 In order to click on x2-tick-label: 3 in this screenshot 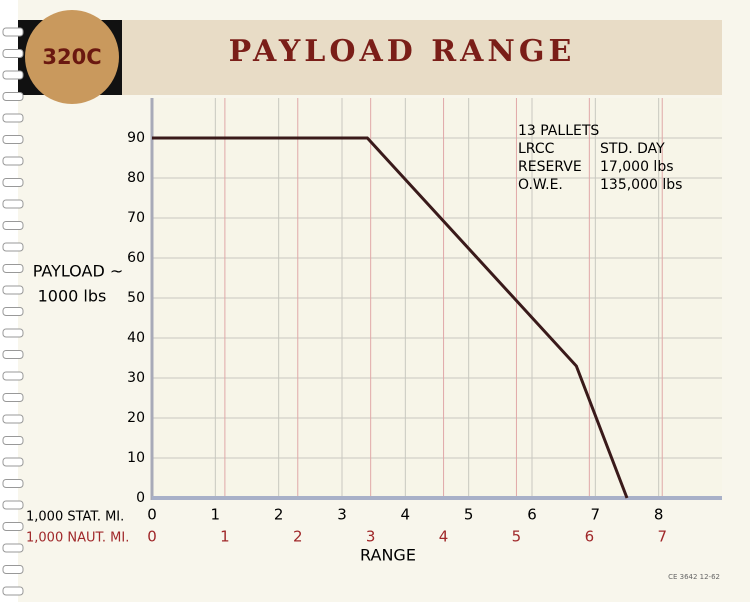, I will do `click(371, 537)`.